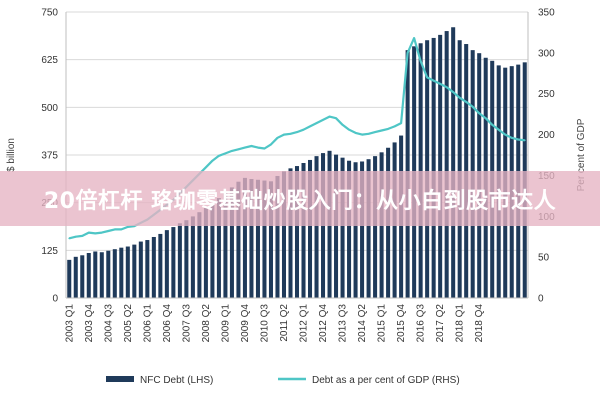  Describe the element at coordinates (541, 299) in the screenshot. I see `y-right-tick-0: 0` at that location.